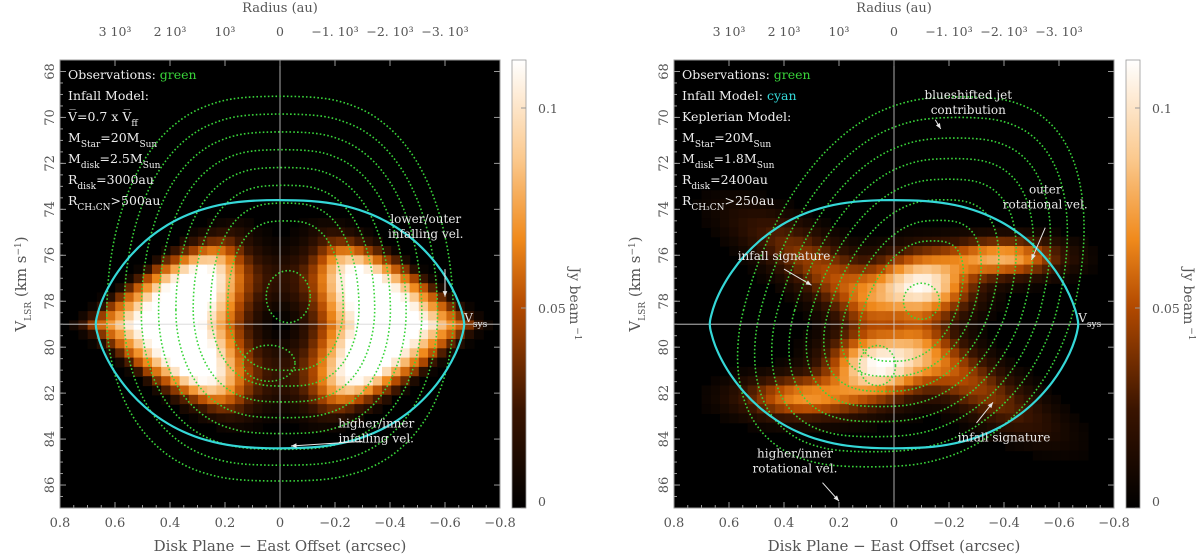 This screenshot has width=1200, height=559. I want to click on annotation-text: lower/outer, so click(425, 219).